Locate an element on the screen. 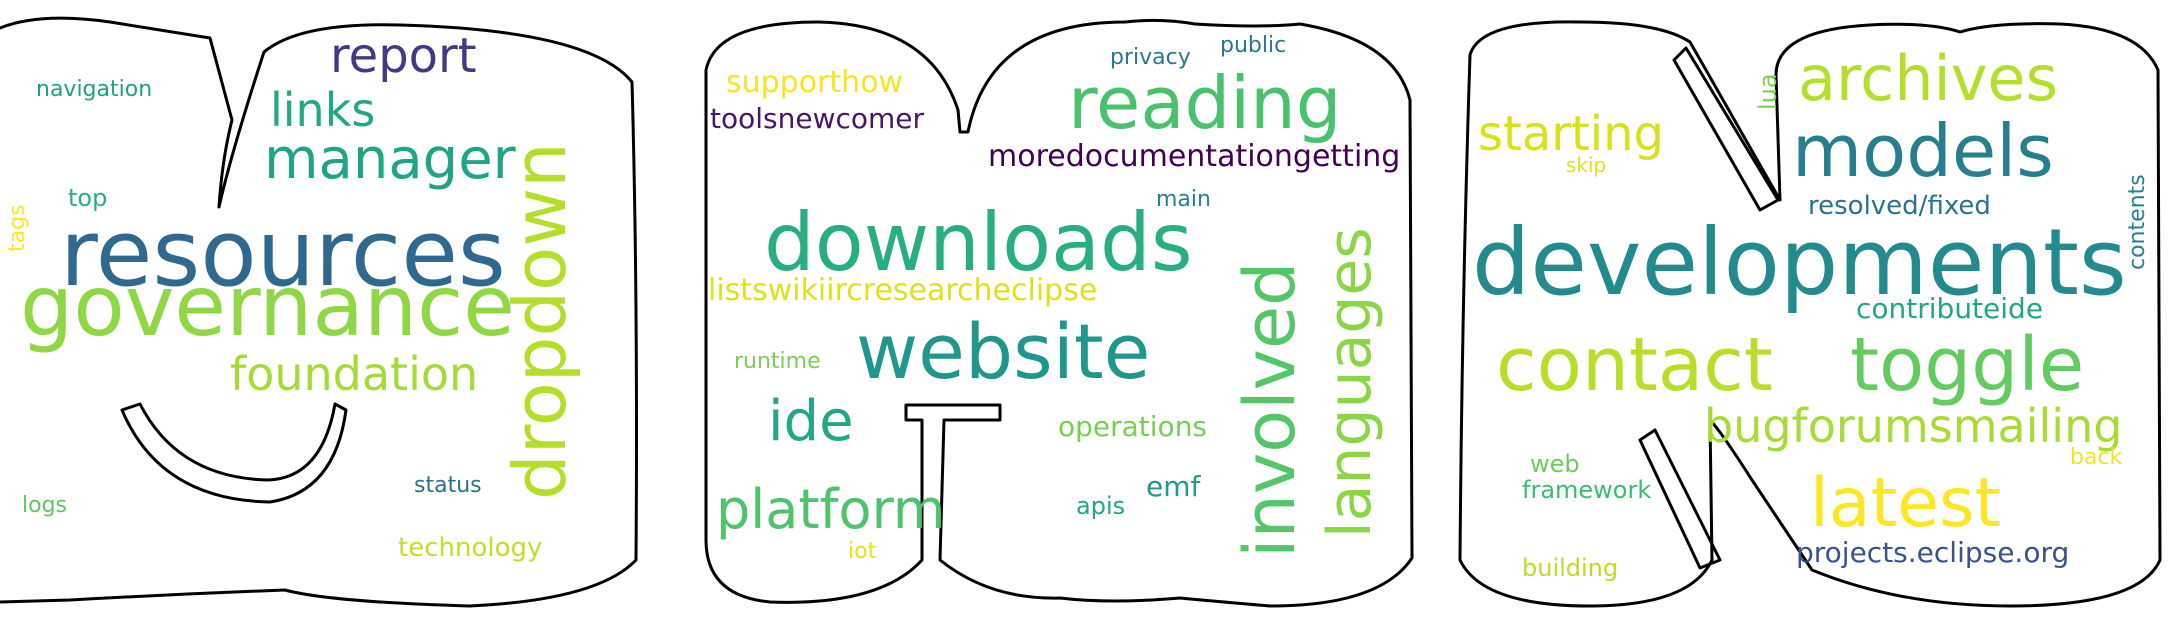 The height and width of the screenshot is (623, 2173). word: runtime is located at coordinates (777, 361).